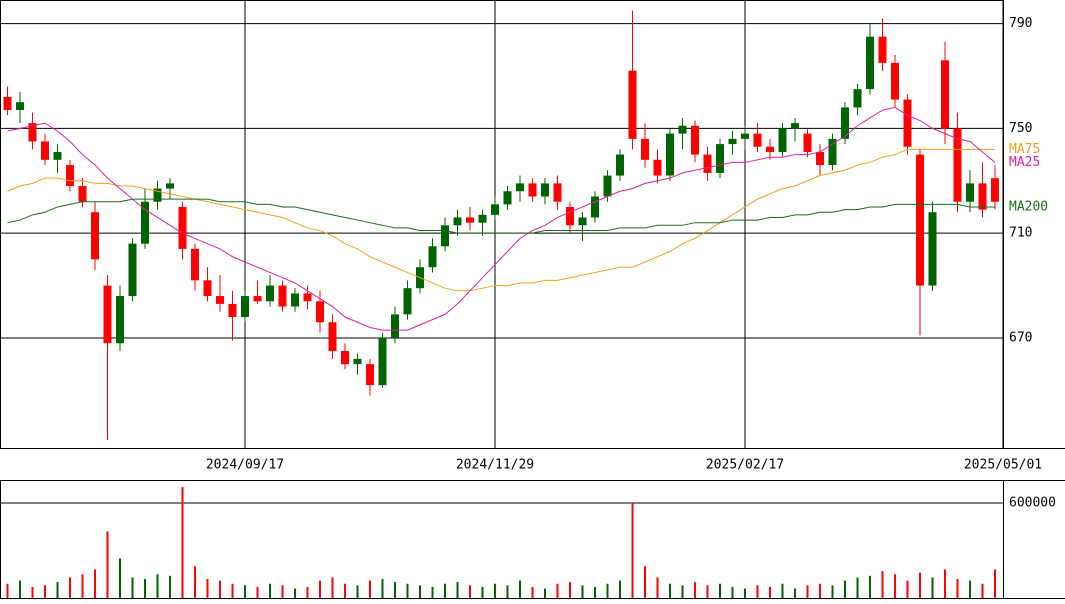  I want to click on x-tick-label: 2024/09/17, so click(245, 465).